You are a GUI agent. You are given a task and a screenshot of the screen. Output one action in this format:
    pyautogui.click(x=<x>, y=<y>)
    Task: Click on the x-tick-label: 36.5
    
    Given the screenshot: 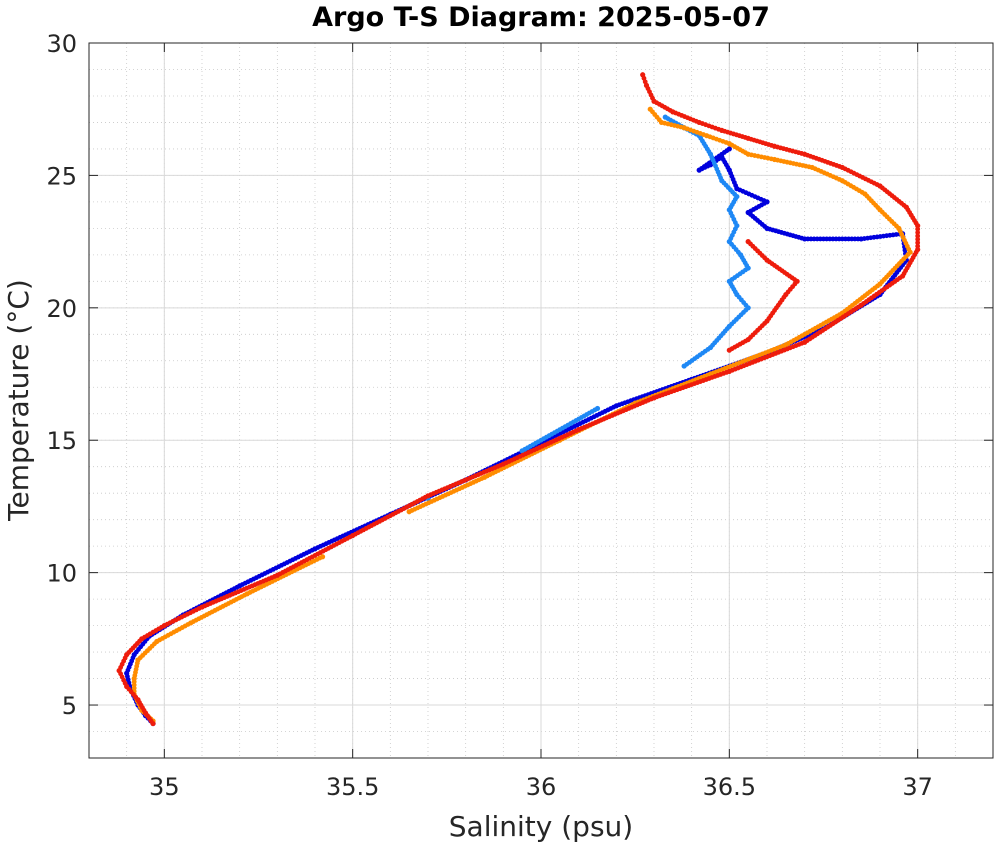 What is the action you would take?
    pyautogui.click(x=729, y=787)
    